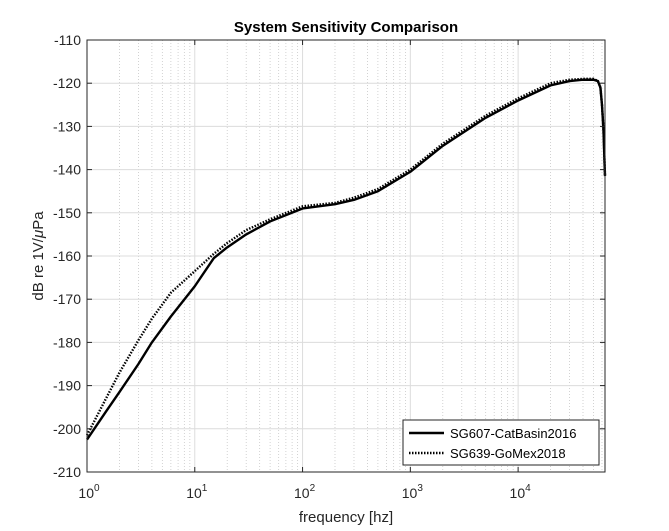  I want to click on chart-title: System Sensitivity Comparison, so click(346, 27).